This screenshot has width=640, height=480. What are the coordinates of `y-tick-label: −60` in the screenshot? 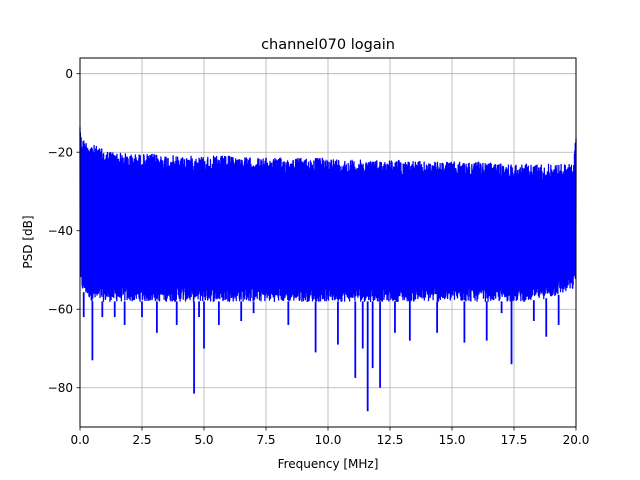 It's located at (60, 310).